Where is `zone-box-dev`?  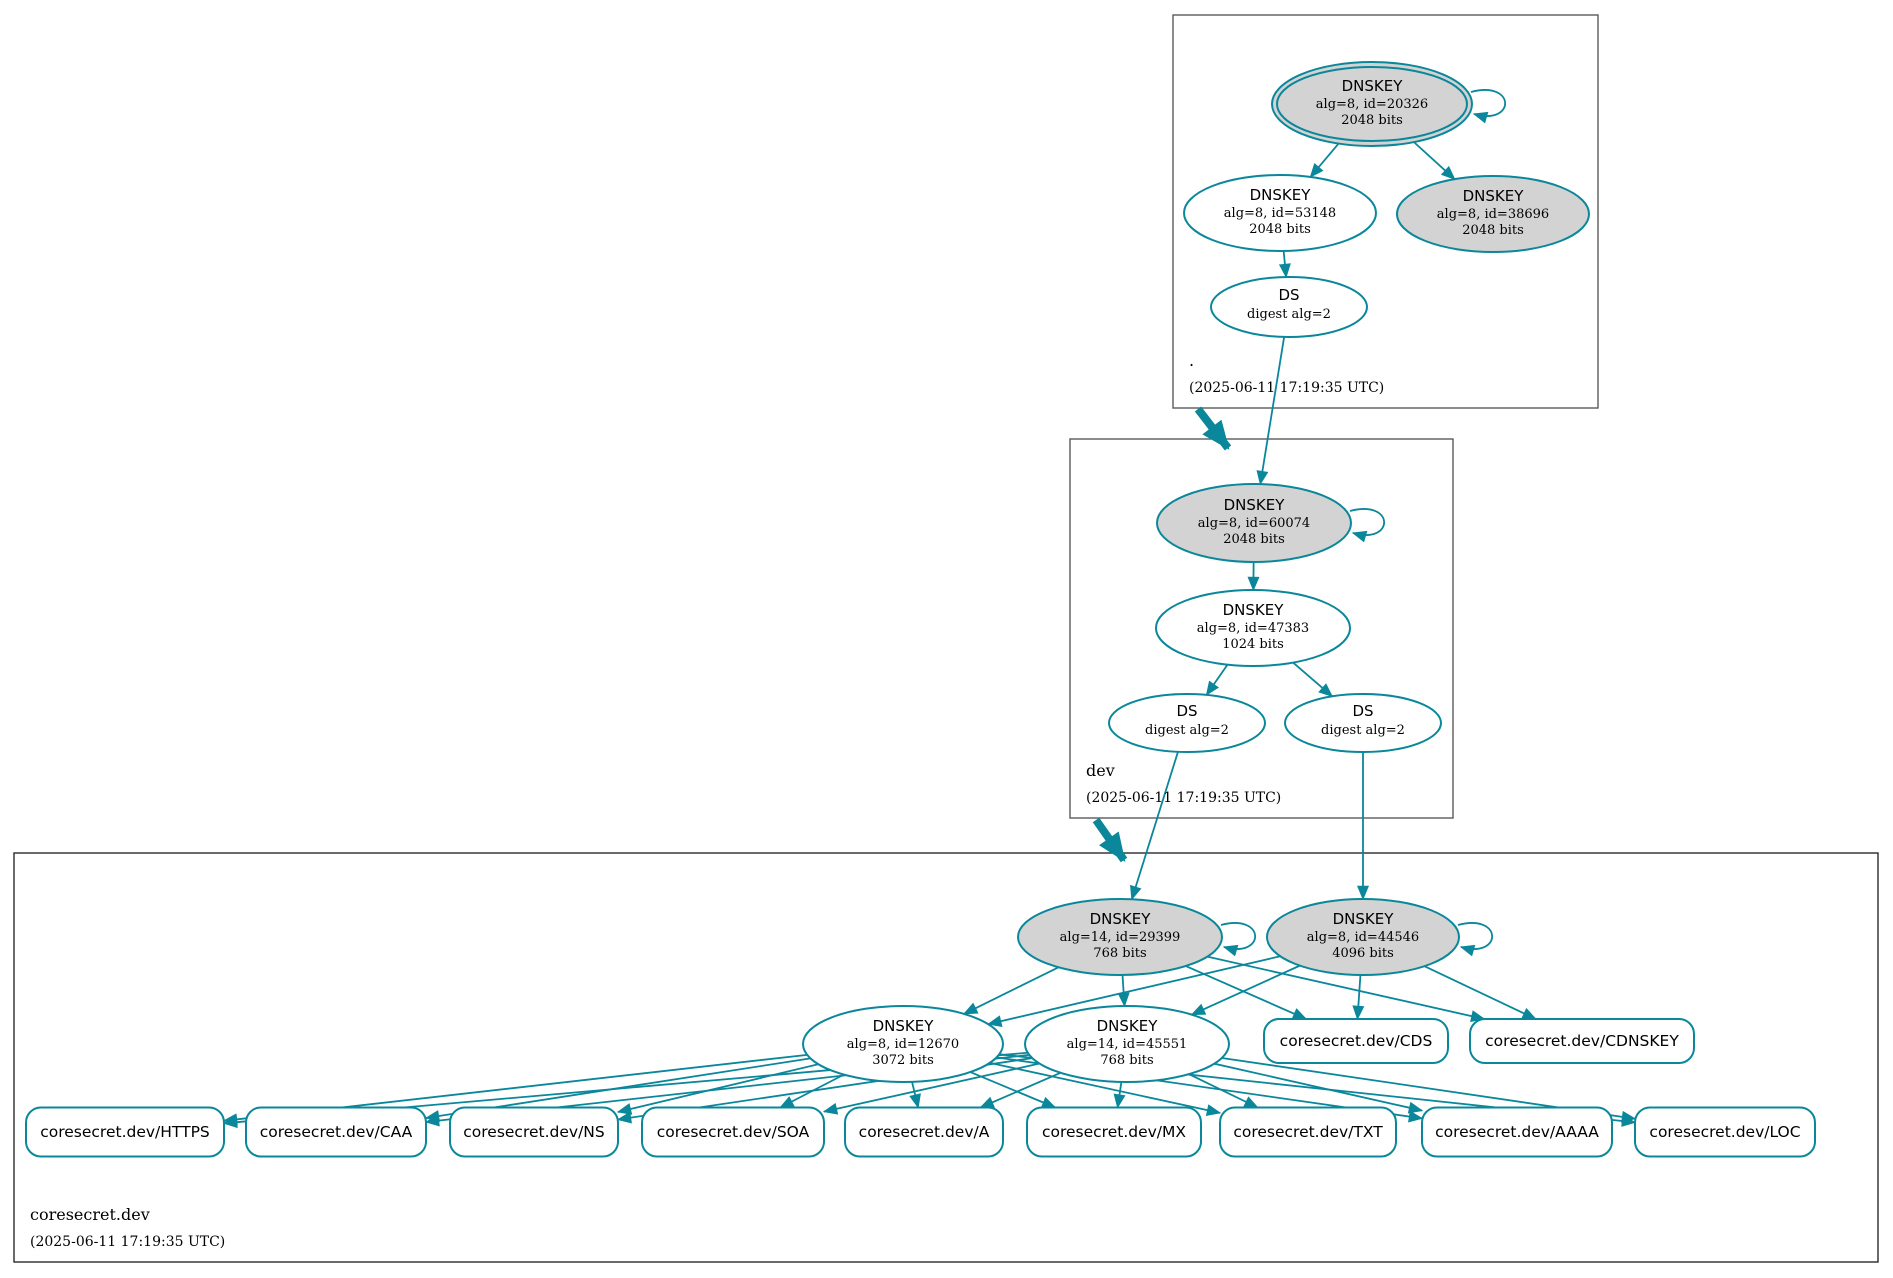
zone-box-dev is located at coordinates (1261, 628).